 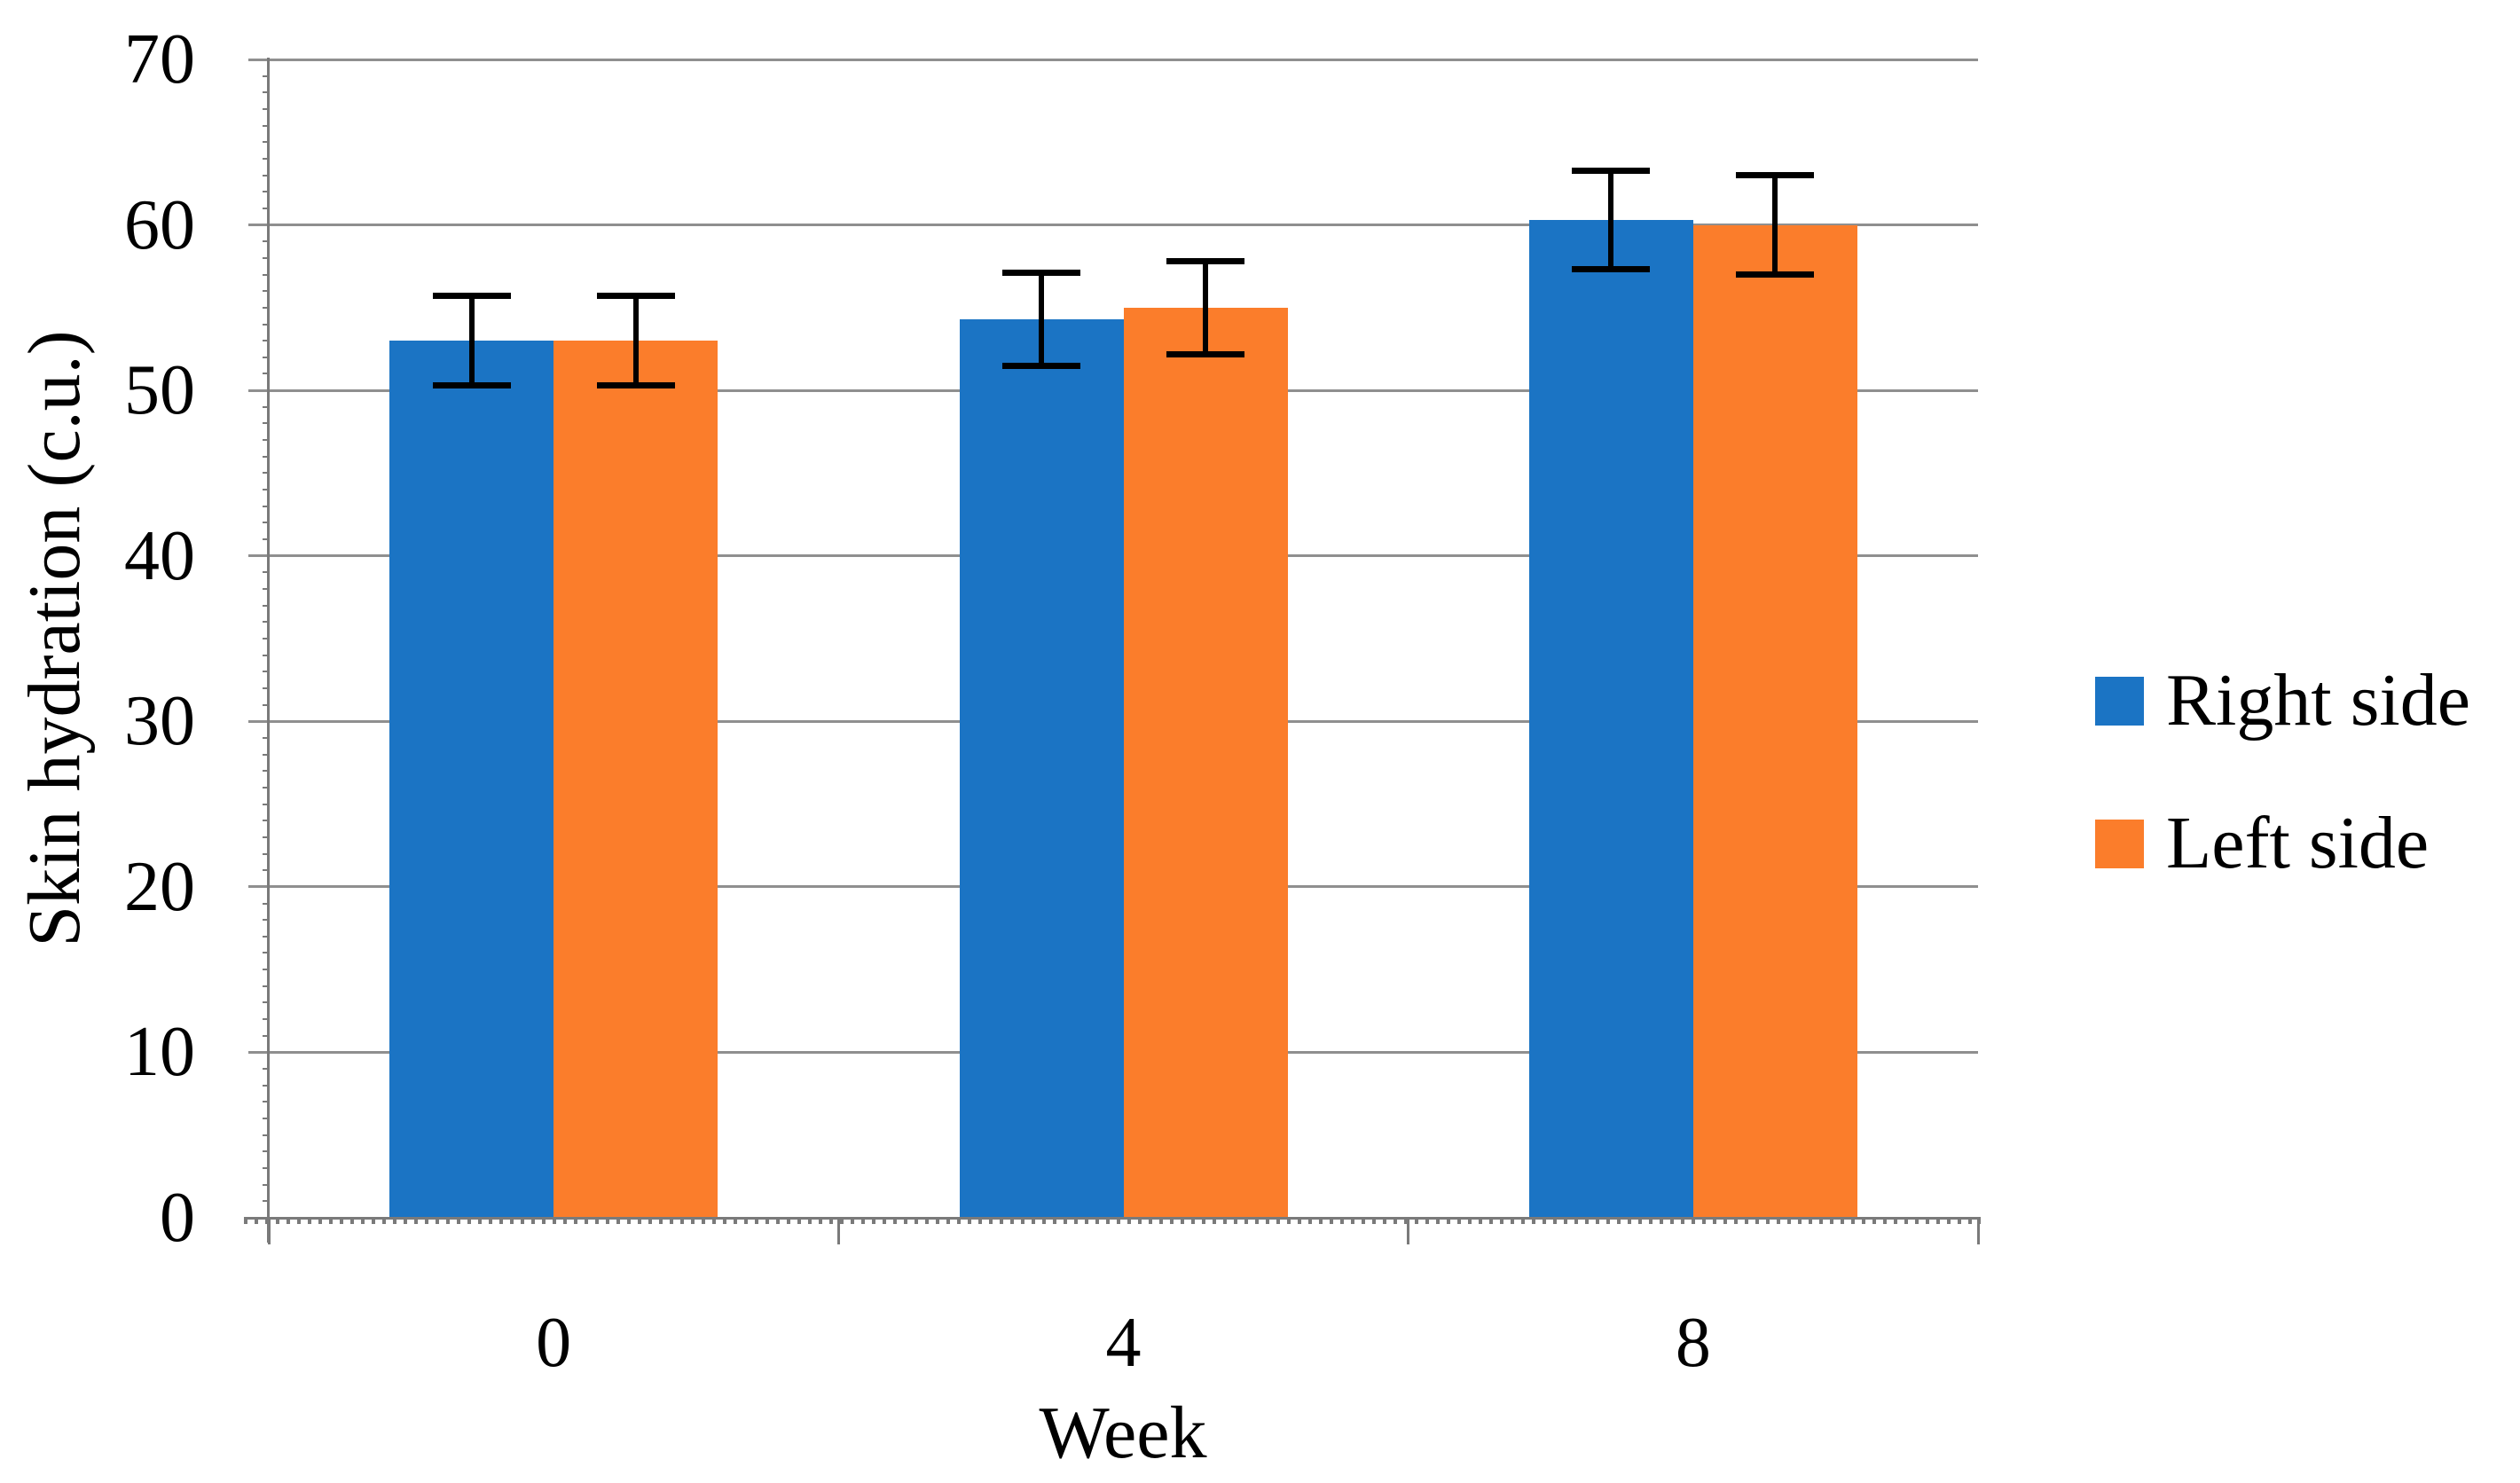 I want to click on legend-item-right-side: Right side, so click(x=2303, y=701).